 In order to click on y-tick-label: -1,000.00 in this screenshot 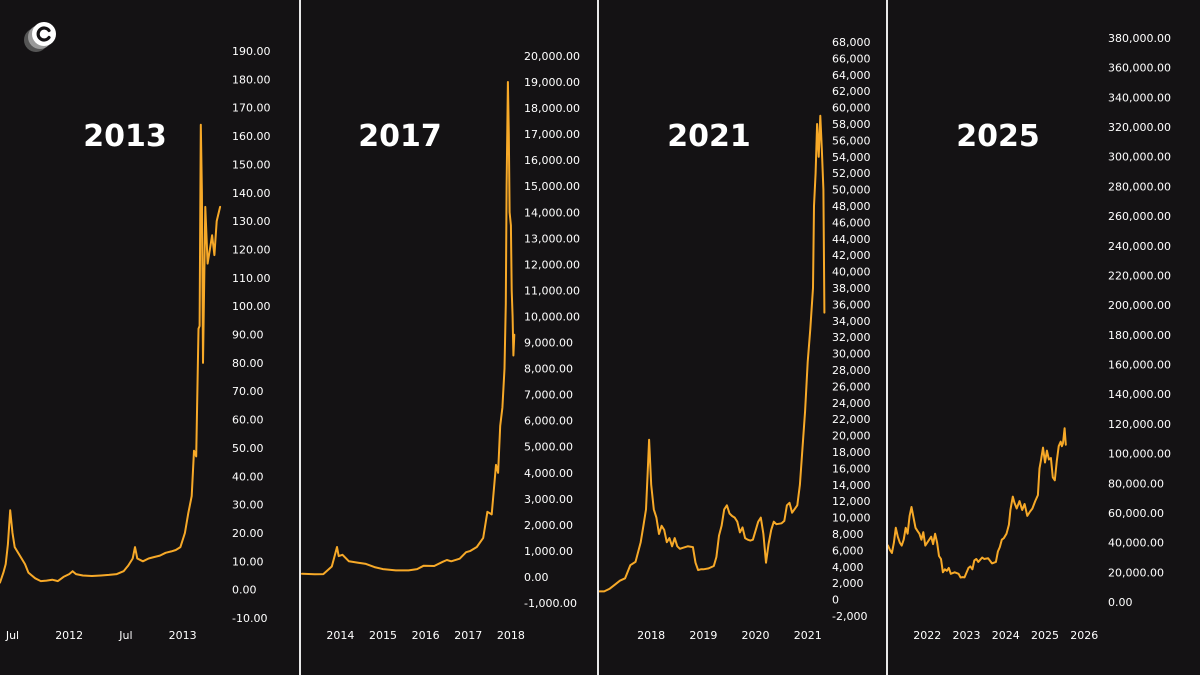, I will do `click(550, 603)`.